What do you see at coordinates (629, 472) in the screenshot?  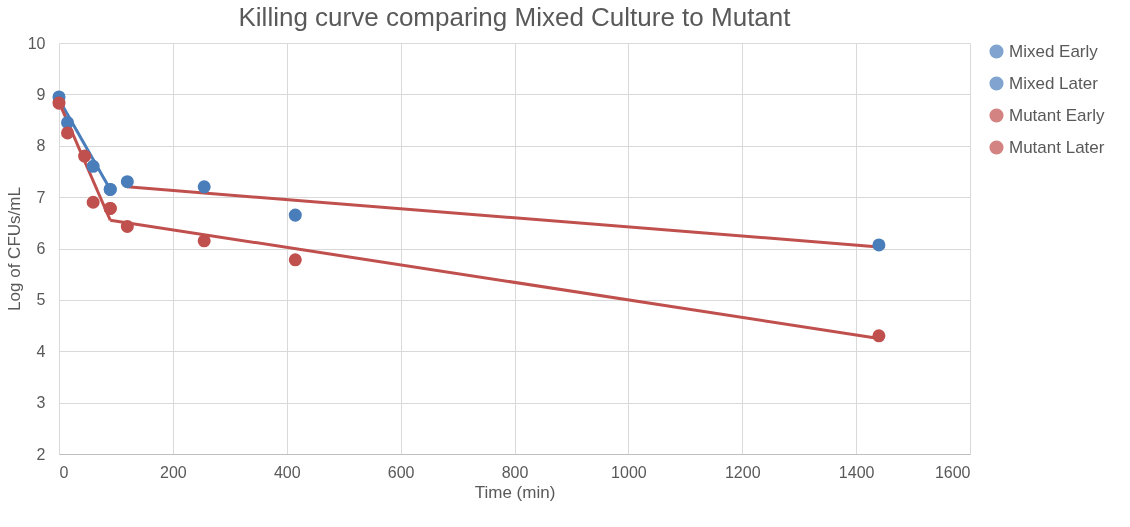 I see `x-tick-label: 1000` at bounding box center [629, 472].